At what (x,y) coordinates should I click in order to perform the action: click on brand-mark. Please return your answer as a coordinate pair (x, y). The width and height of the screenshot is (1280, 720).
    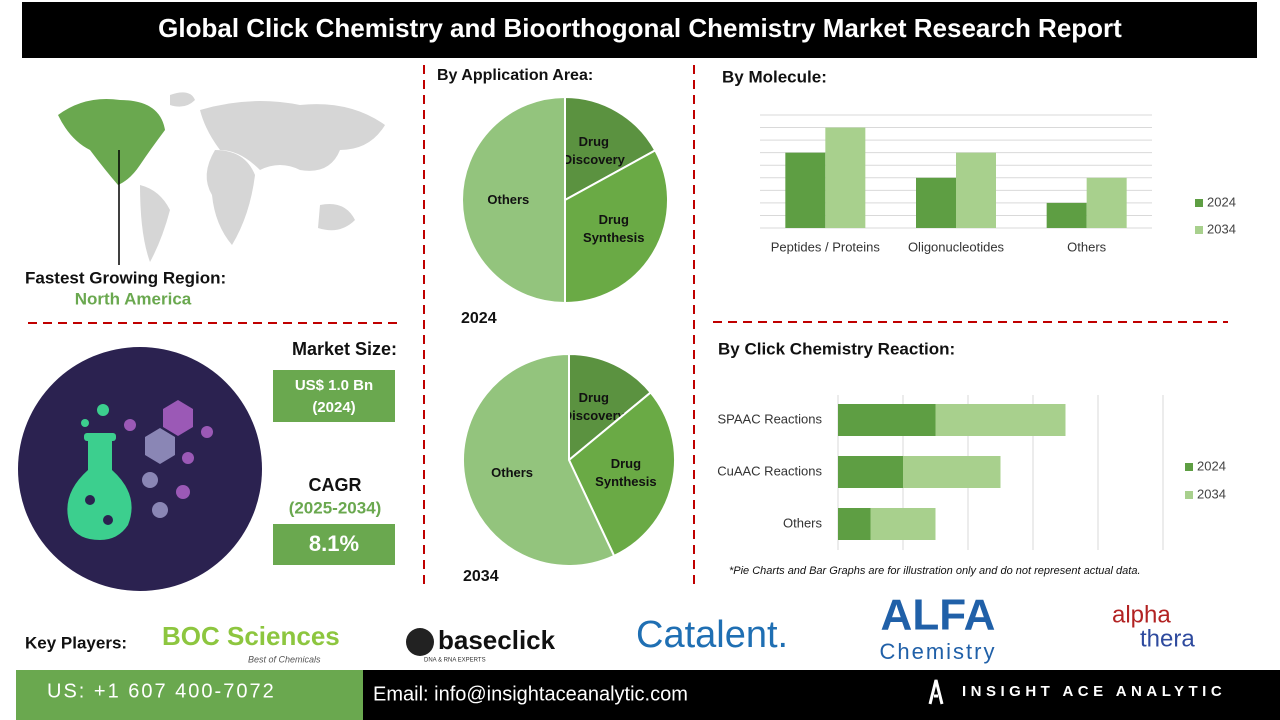
    Looking at the image, I should click on (936, 692).